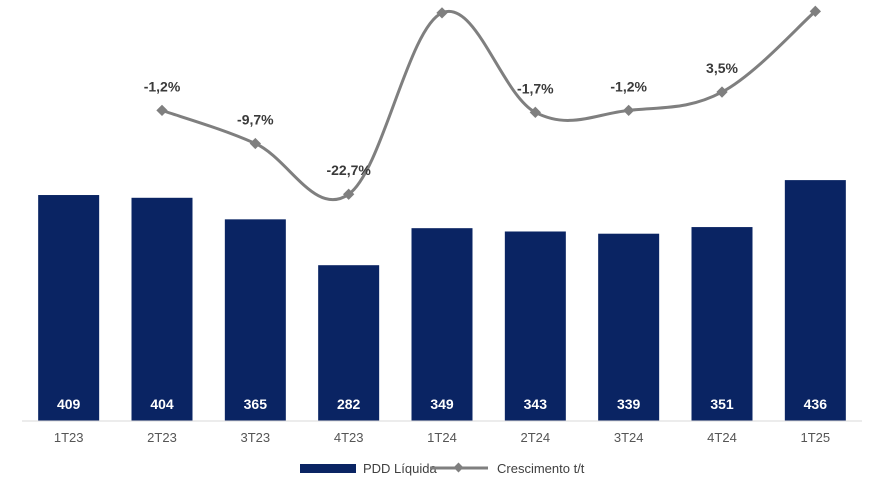  What do you see at coordinates (536, 437) in the screenshot?
I see `x-tick-label: 2T24` at bounding box center [536, 437].